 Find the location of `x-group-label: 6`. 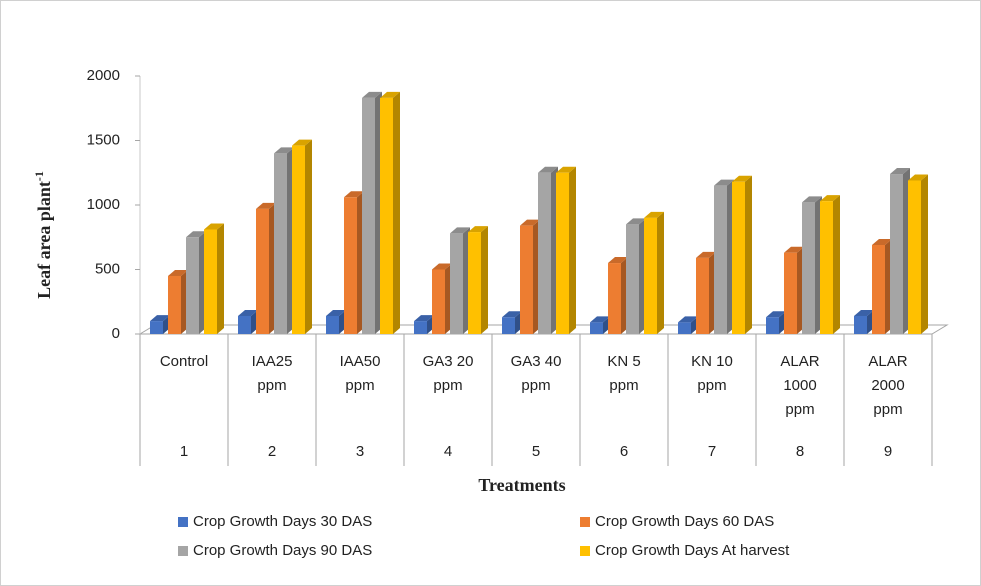

x-group-label: 6 is located at coordinates (624, 451).